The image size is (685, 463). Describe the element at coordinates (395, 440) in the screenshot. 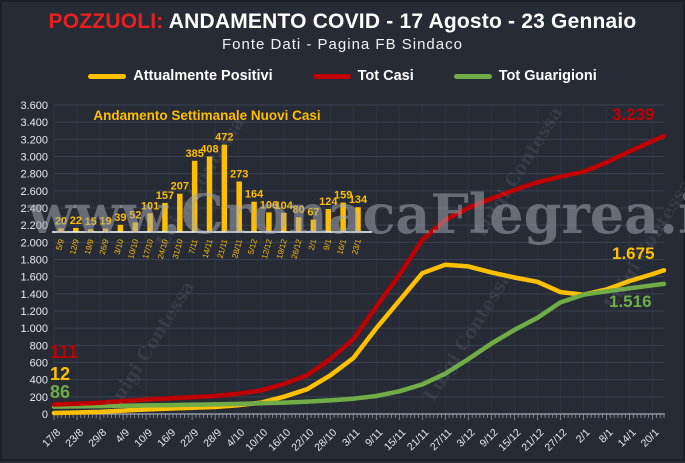

I see `svg-text: 15/11` at that location.